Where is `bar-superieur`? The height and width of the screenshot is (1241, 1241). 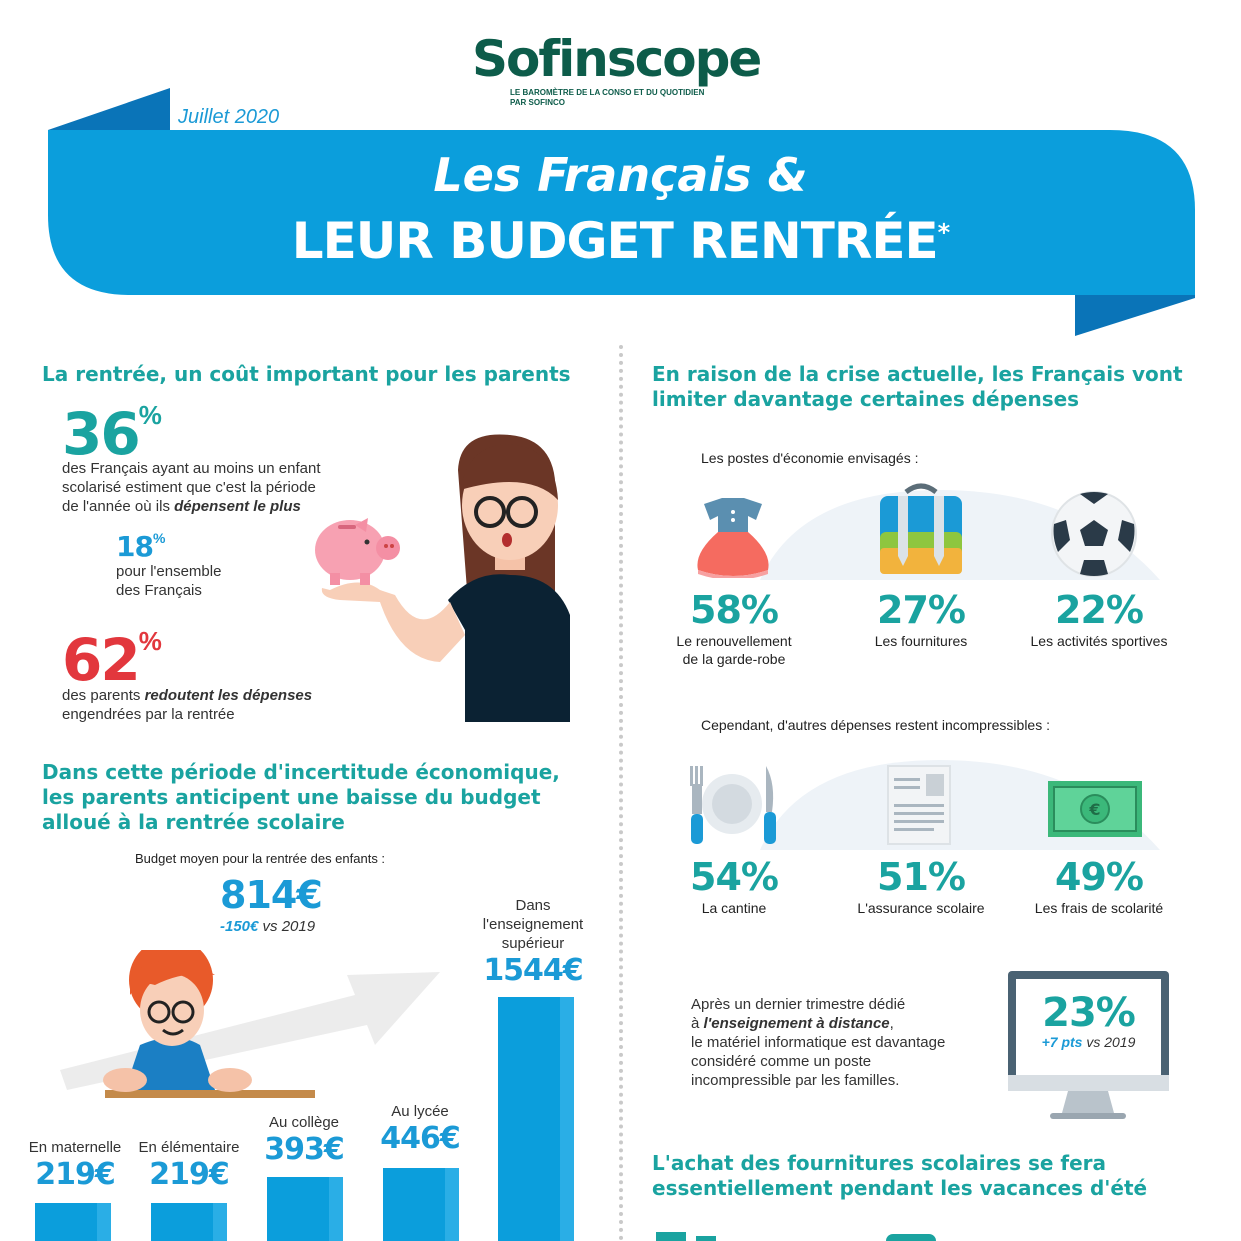 bar-superieur is located at coordinates (536, 1119).